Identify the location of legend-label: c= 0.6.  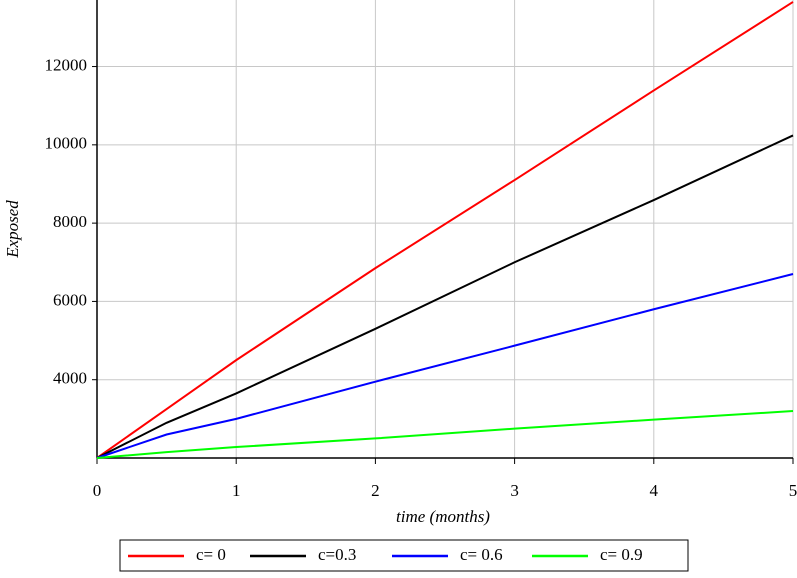
(481, 554).